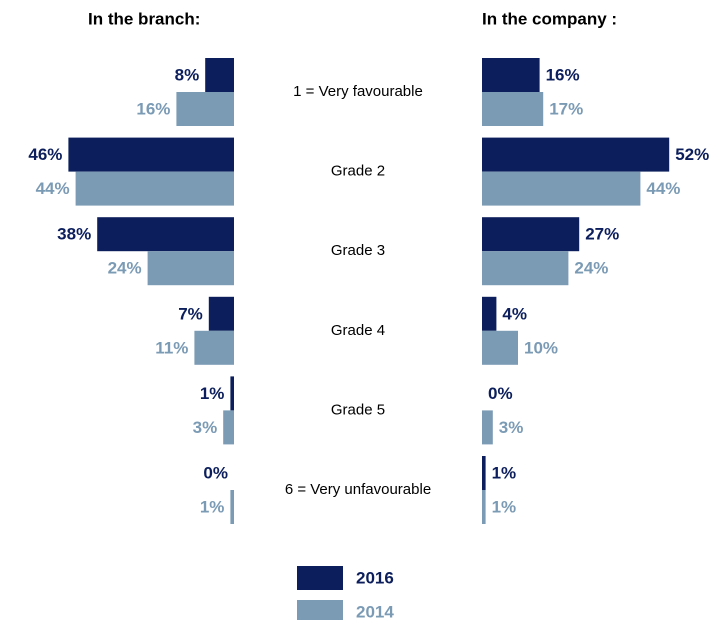 This screenshot has width=722, height=620. Describe the element at coordinates (358, 330) in the screenshot. I see `category-label: Grade 4` at that location.